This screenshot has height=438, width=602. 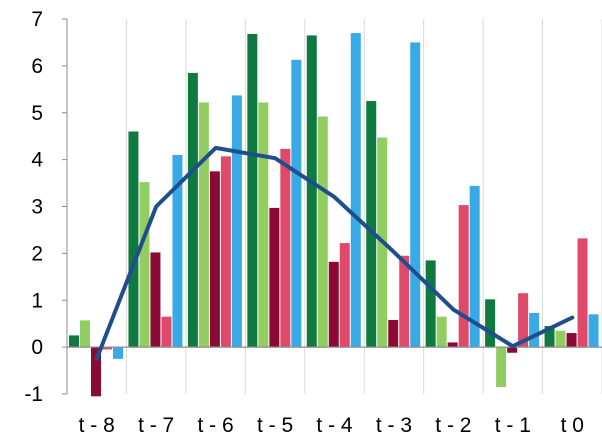 What do you see at coordinates (216, 425) in the screenshot?
I see `x-tick-label: t - 6` at bounding box center [216, 425].